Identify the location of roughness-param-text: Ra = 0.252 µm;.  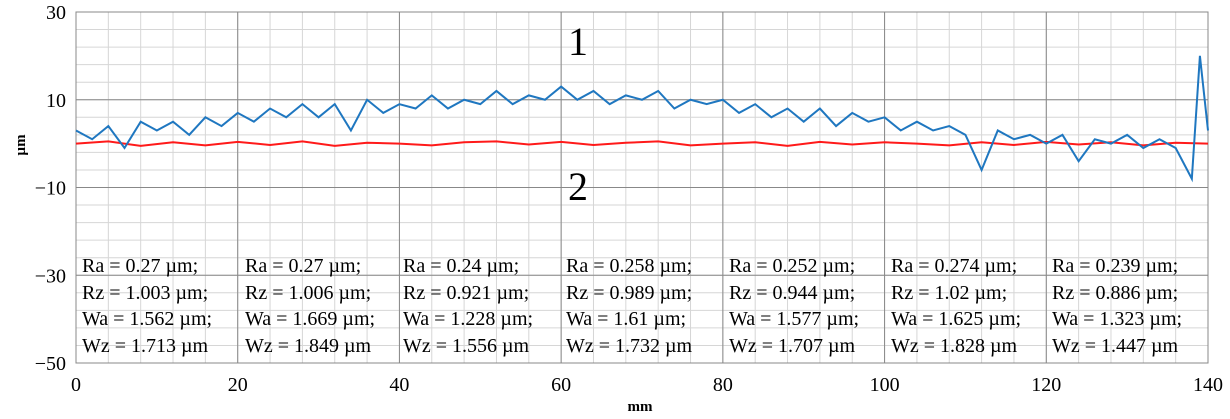
(792, 266).